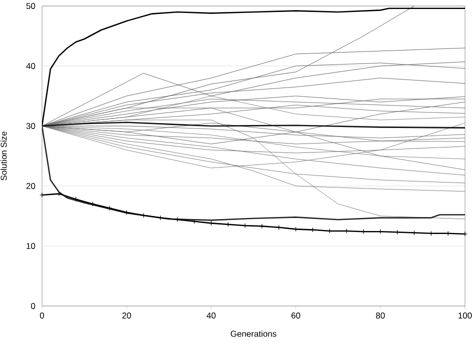 This screenshot has width=472, height=347. What do you see at coordinates (33, 305) in the screenshot?
I see `y-tick-label: 0` at bounding box center [33, 305].